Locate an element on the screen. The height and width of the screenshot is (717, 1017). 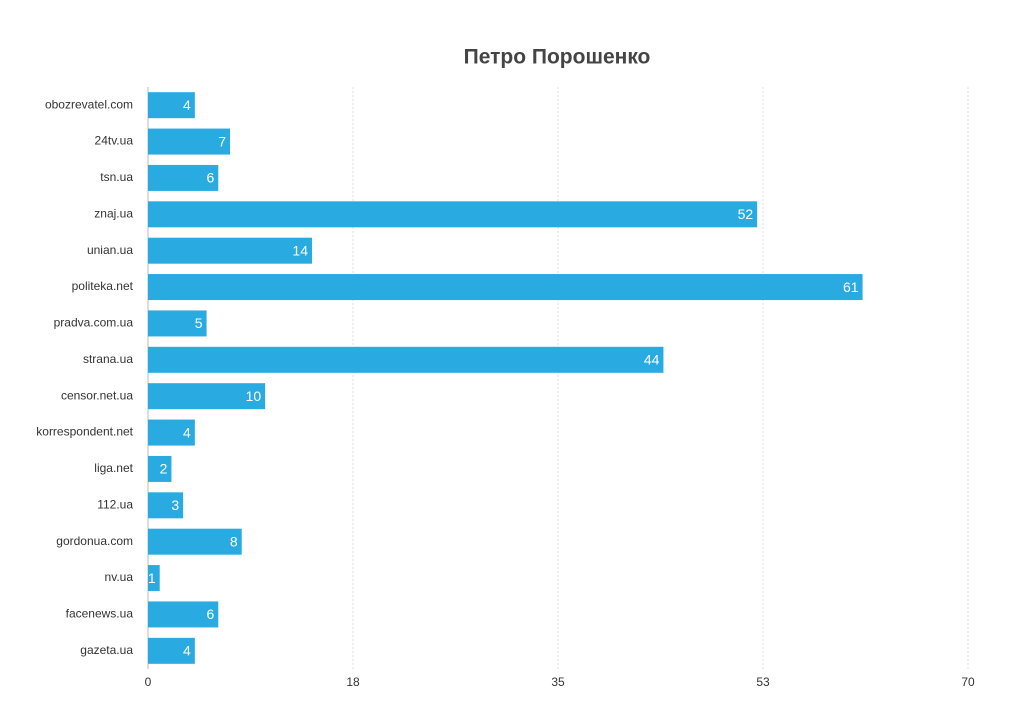
value-label: 61 is located at coordinates (851, 287).